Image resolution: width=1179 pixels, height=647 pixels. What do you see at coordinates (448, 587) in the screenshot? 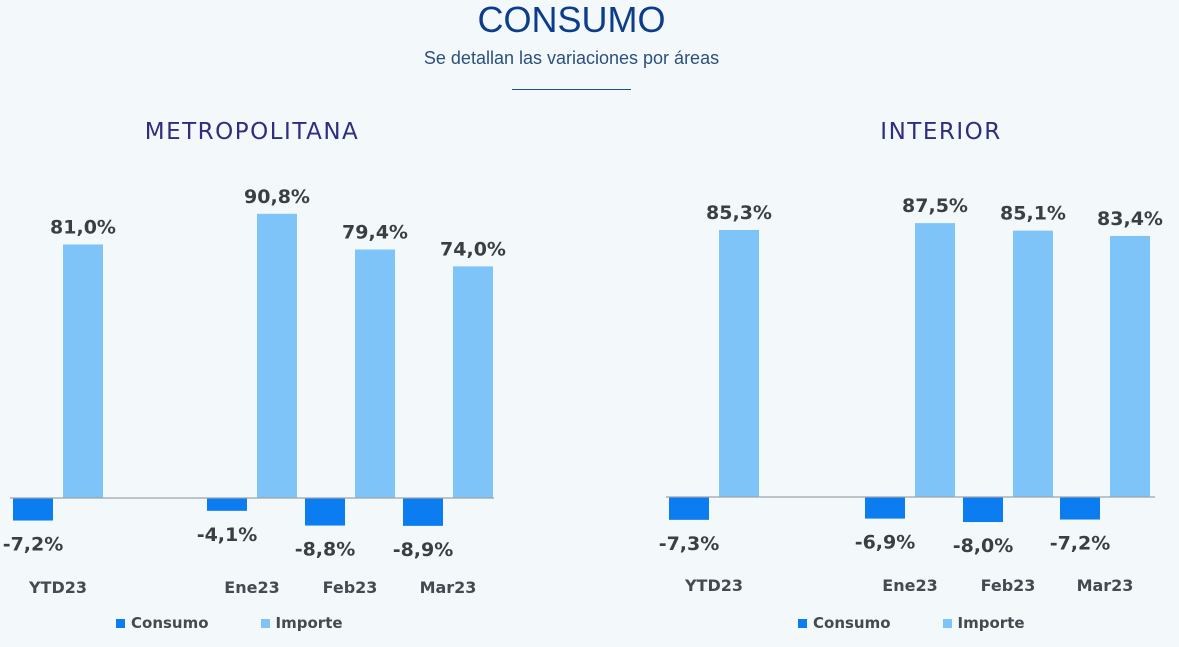
I see `metropolitana-category-mar23: Mar23` at bounding box center [448, 587].